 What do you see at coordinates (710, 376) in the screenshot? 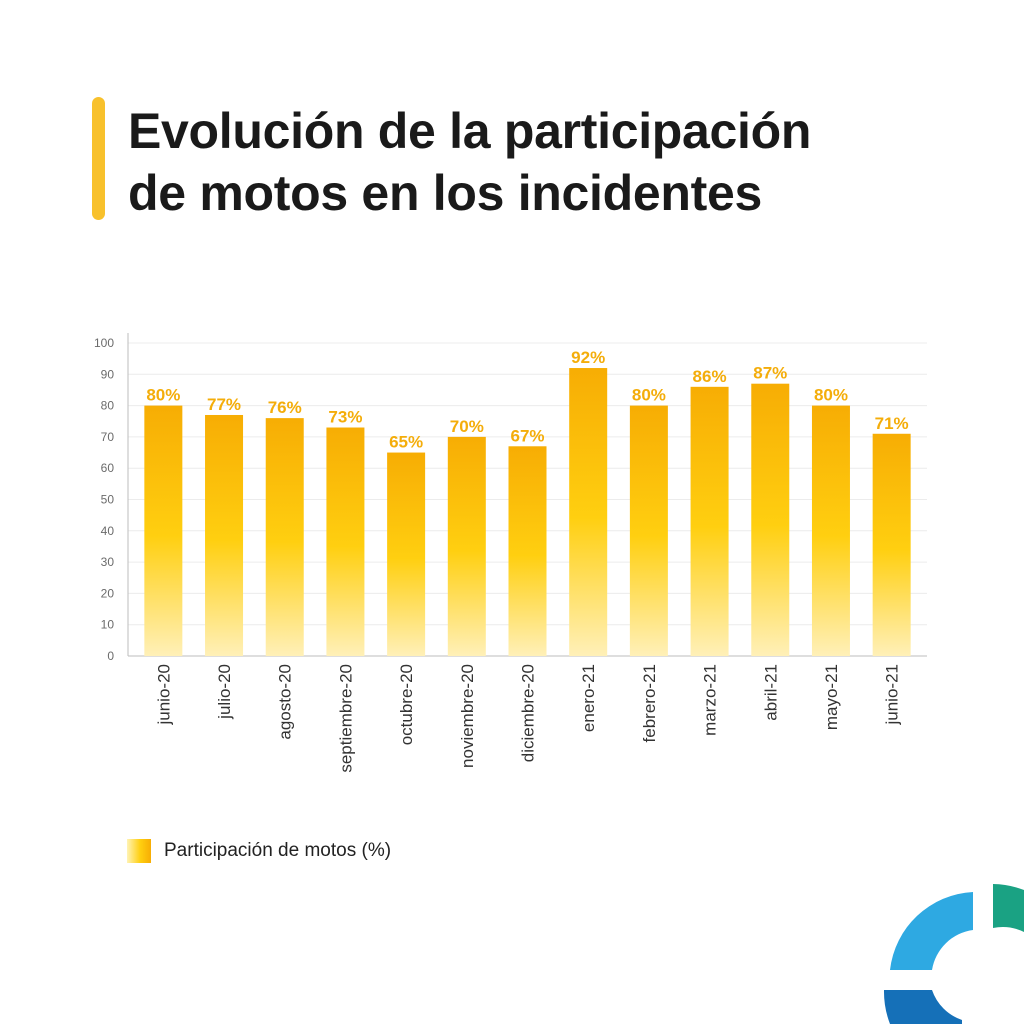
I see `bar-value-label: 86%` at bounding box center [710, 376].